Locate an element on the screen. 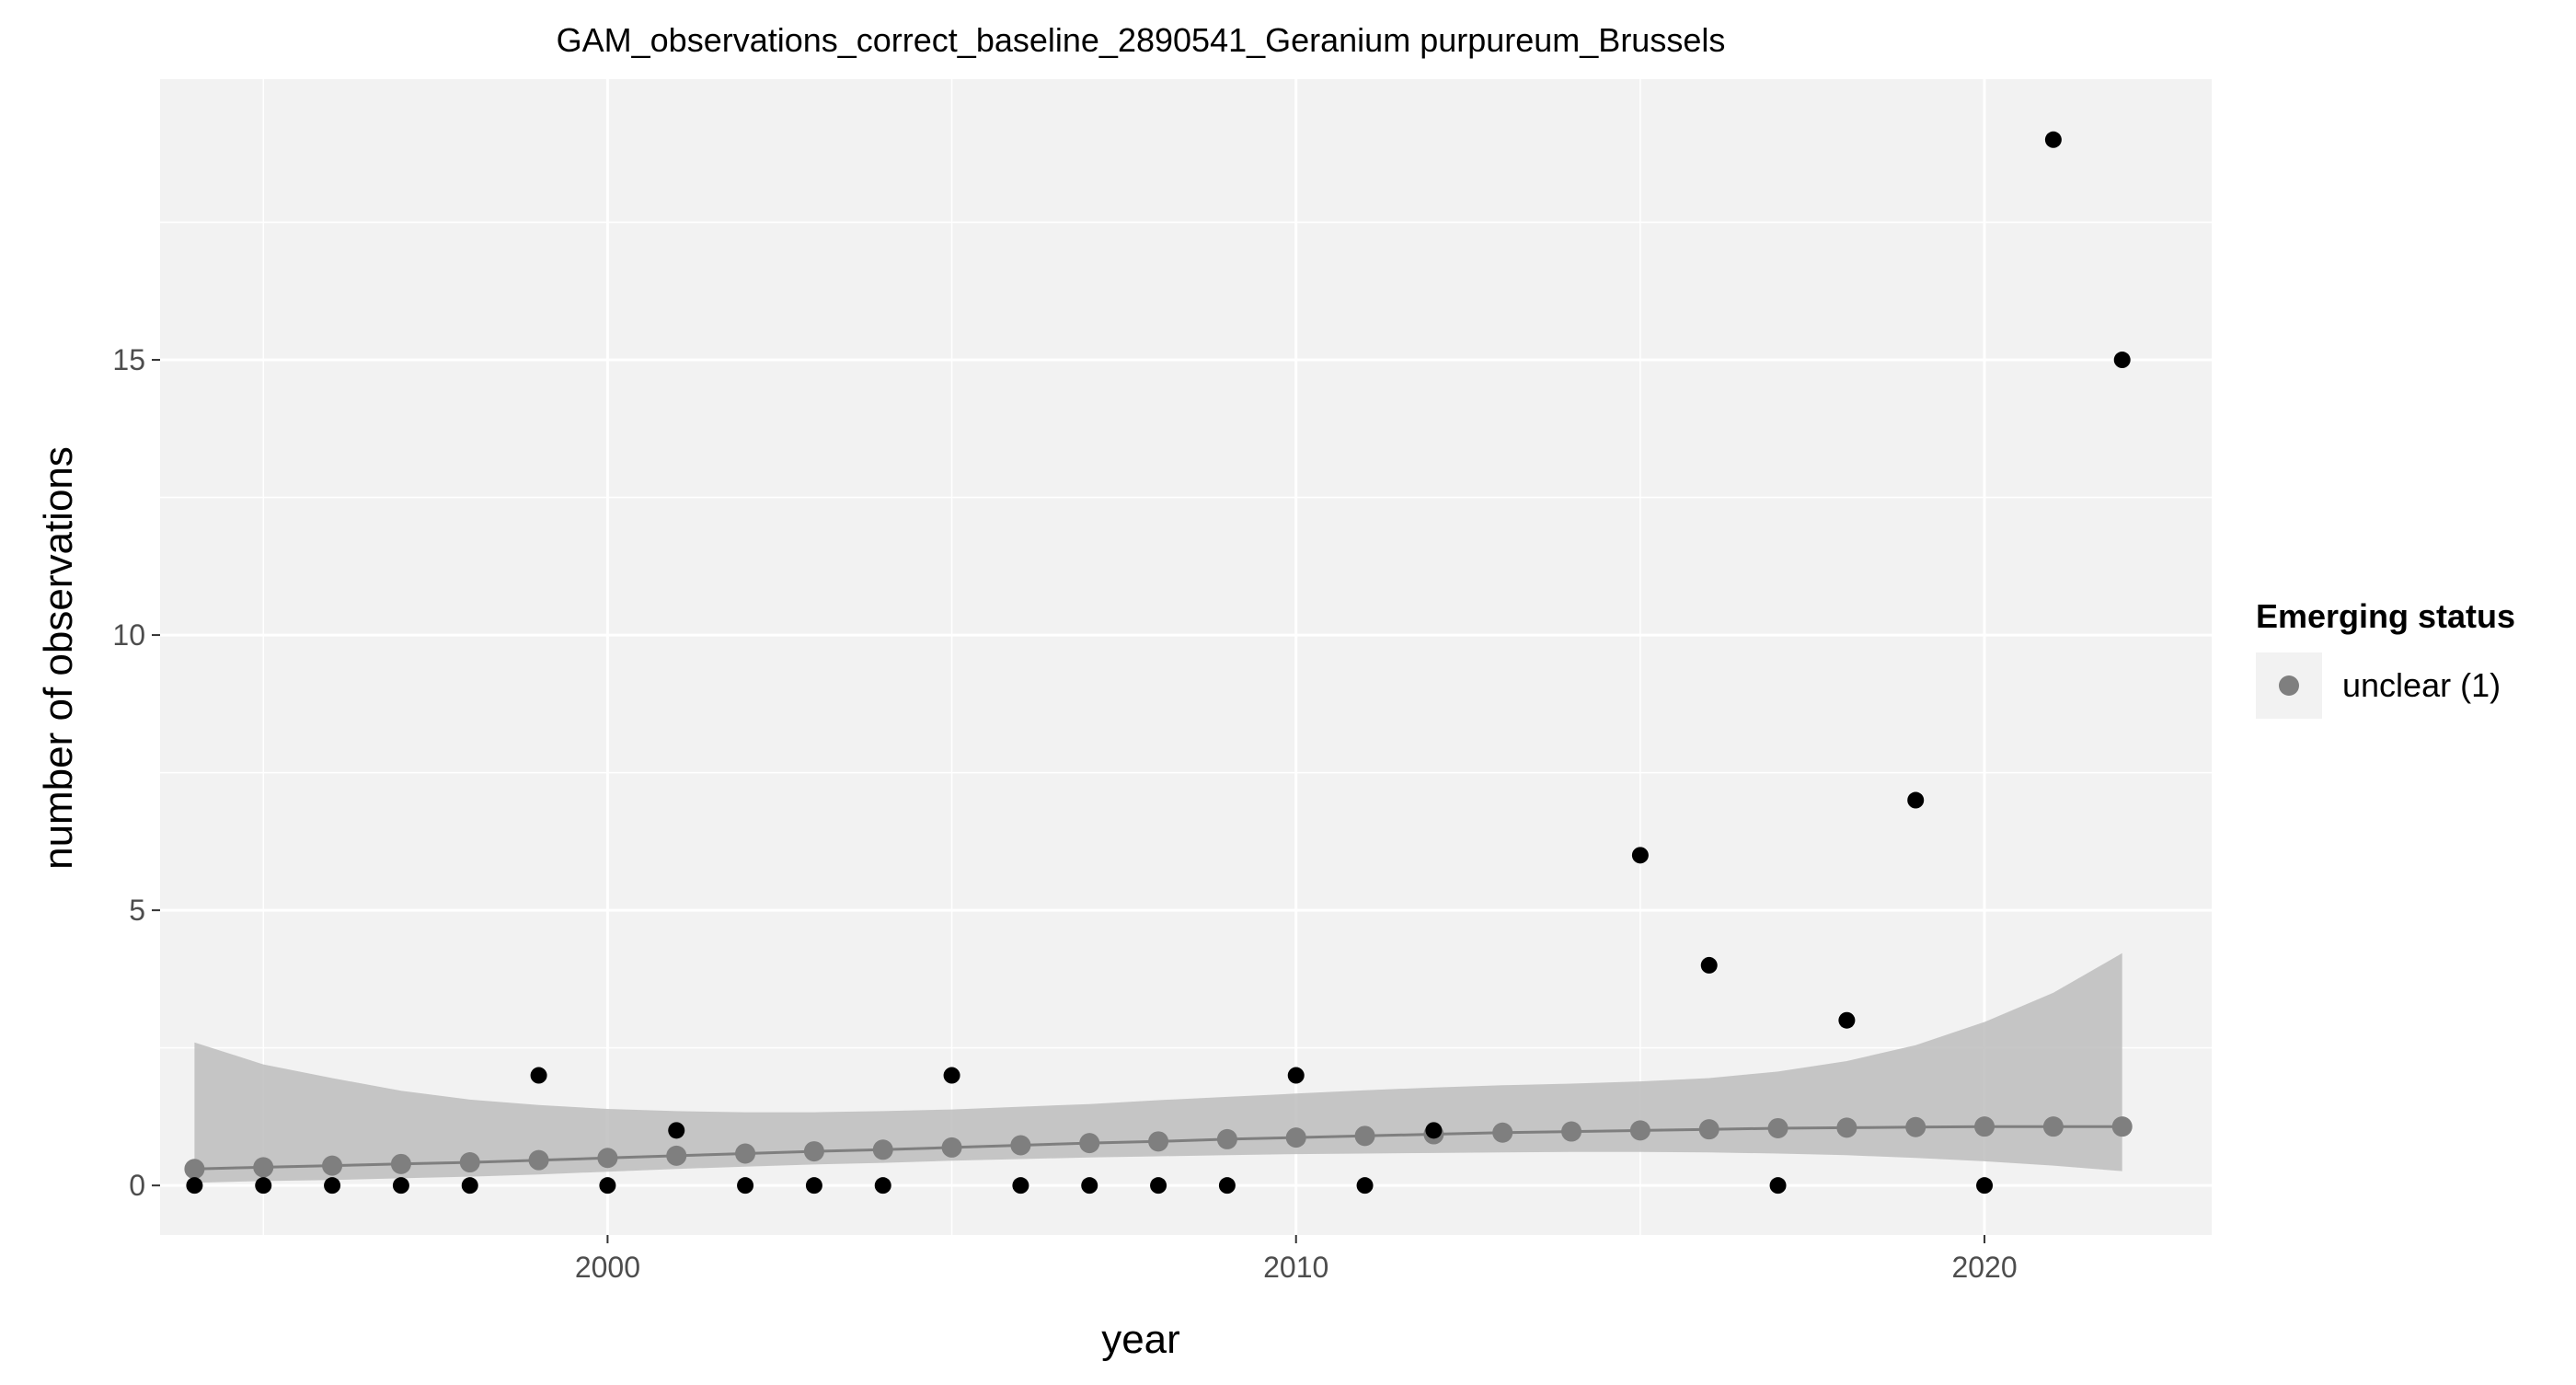 The height and width of the screenshot is (1385, 2576). legend-label-unclear: unclear (1) is located at coordinates (2421, 685).